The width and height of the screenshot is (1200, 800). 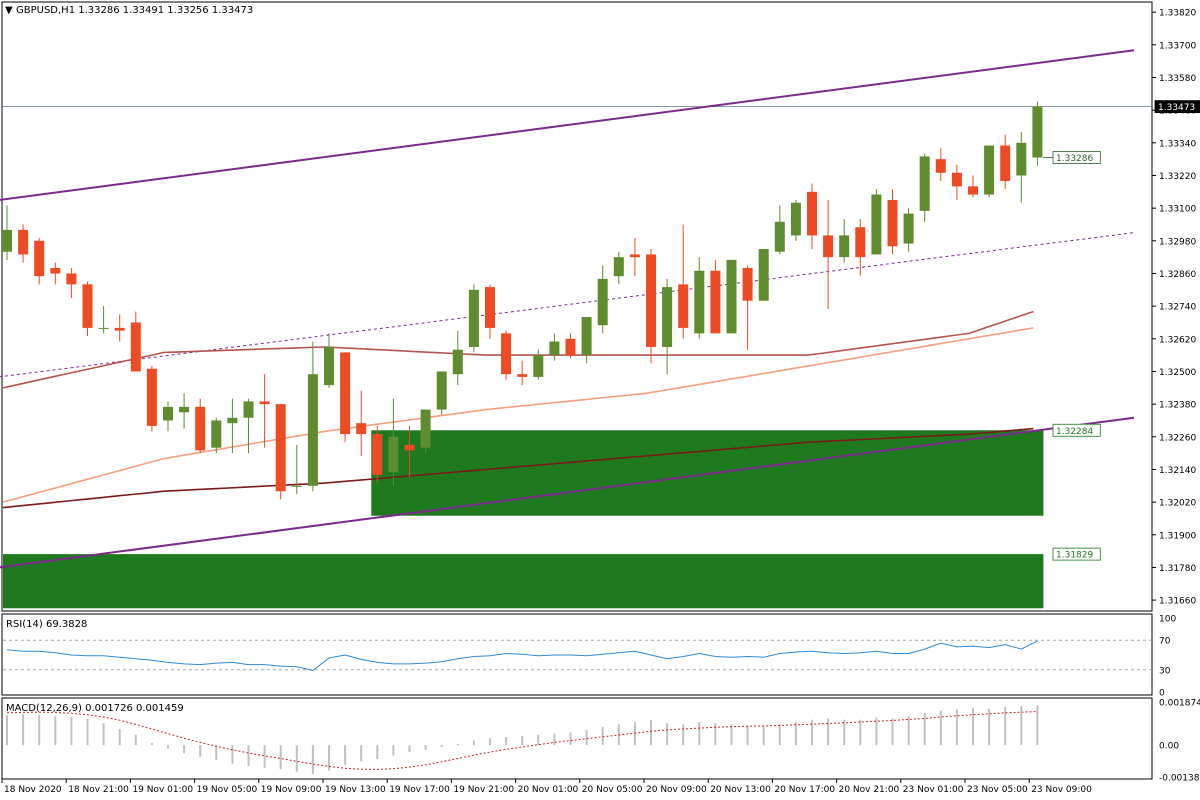 I want to click on price-tick-label: 1.32860, so click(x=1177, y=275).